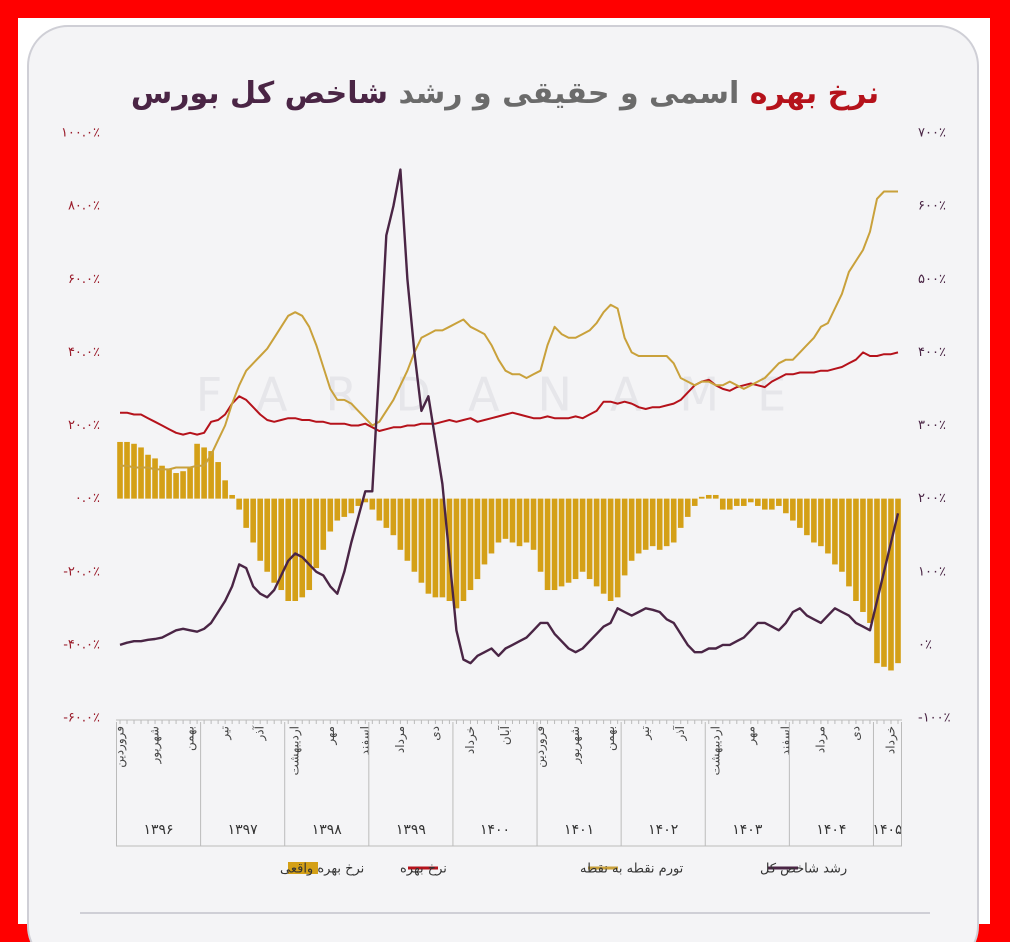  What do you see at coordinates (932, 571) in the screenshot?
I see `y2-tick-label: ۱۰۰٪` at bounding box center [932, 571].